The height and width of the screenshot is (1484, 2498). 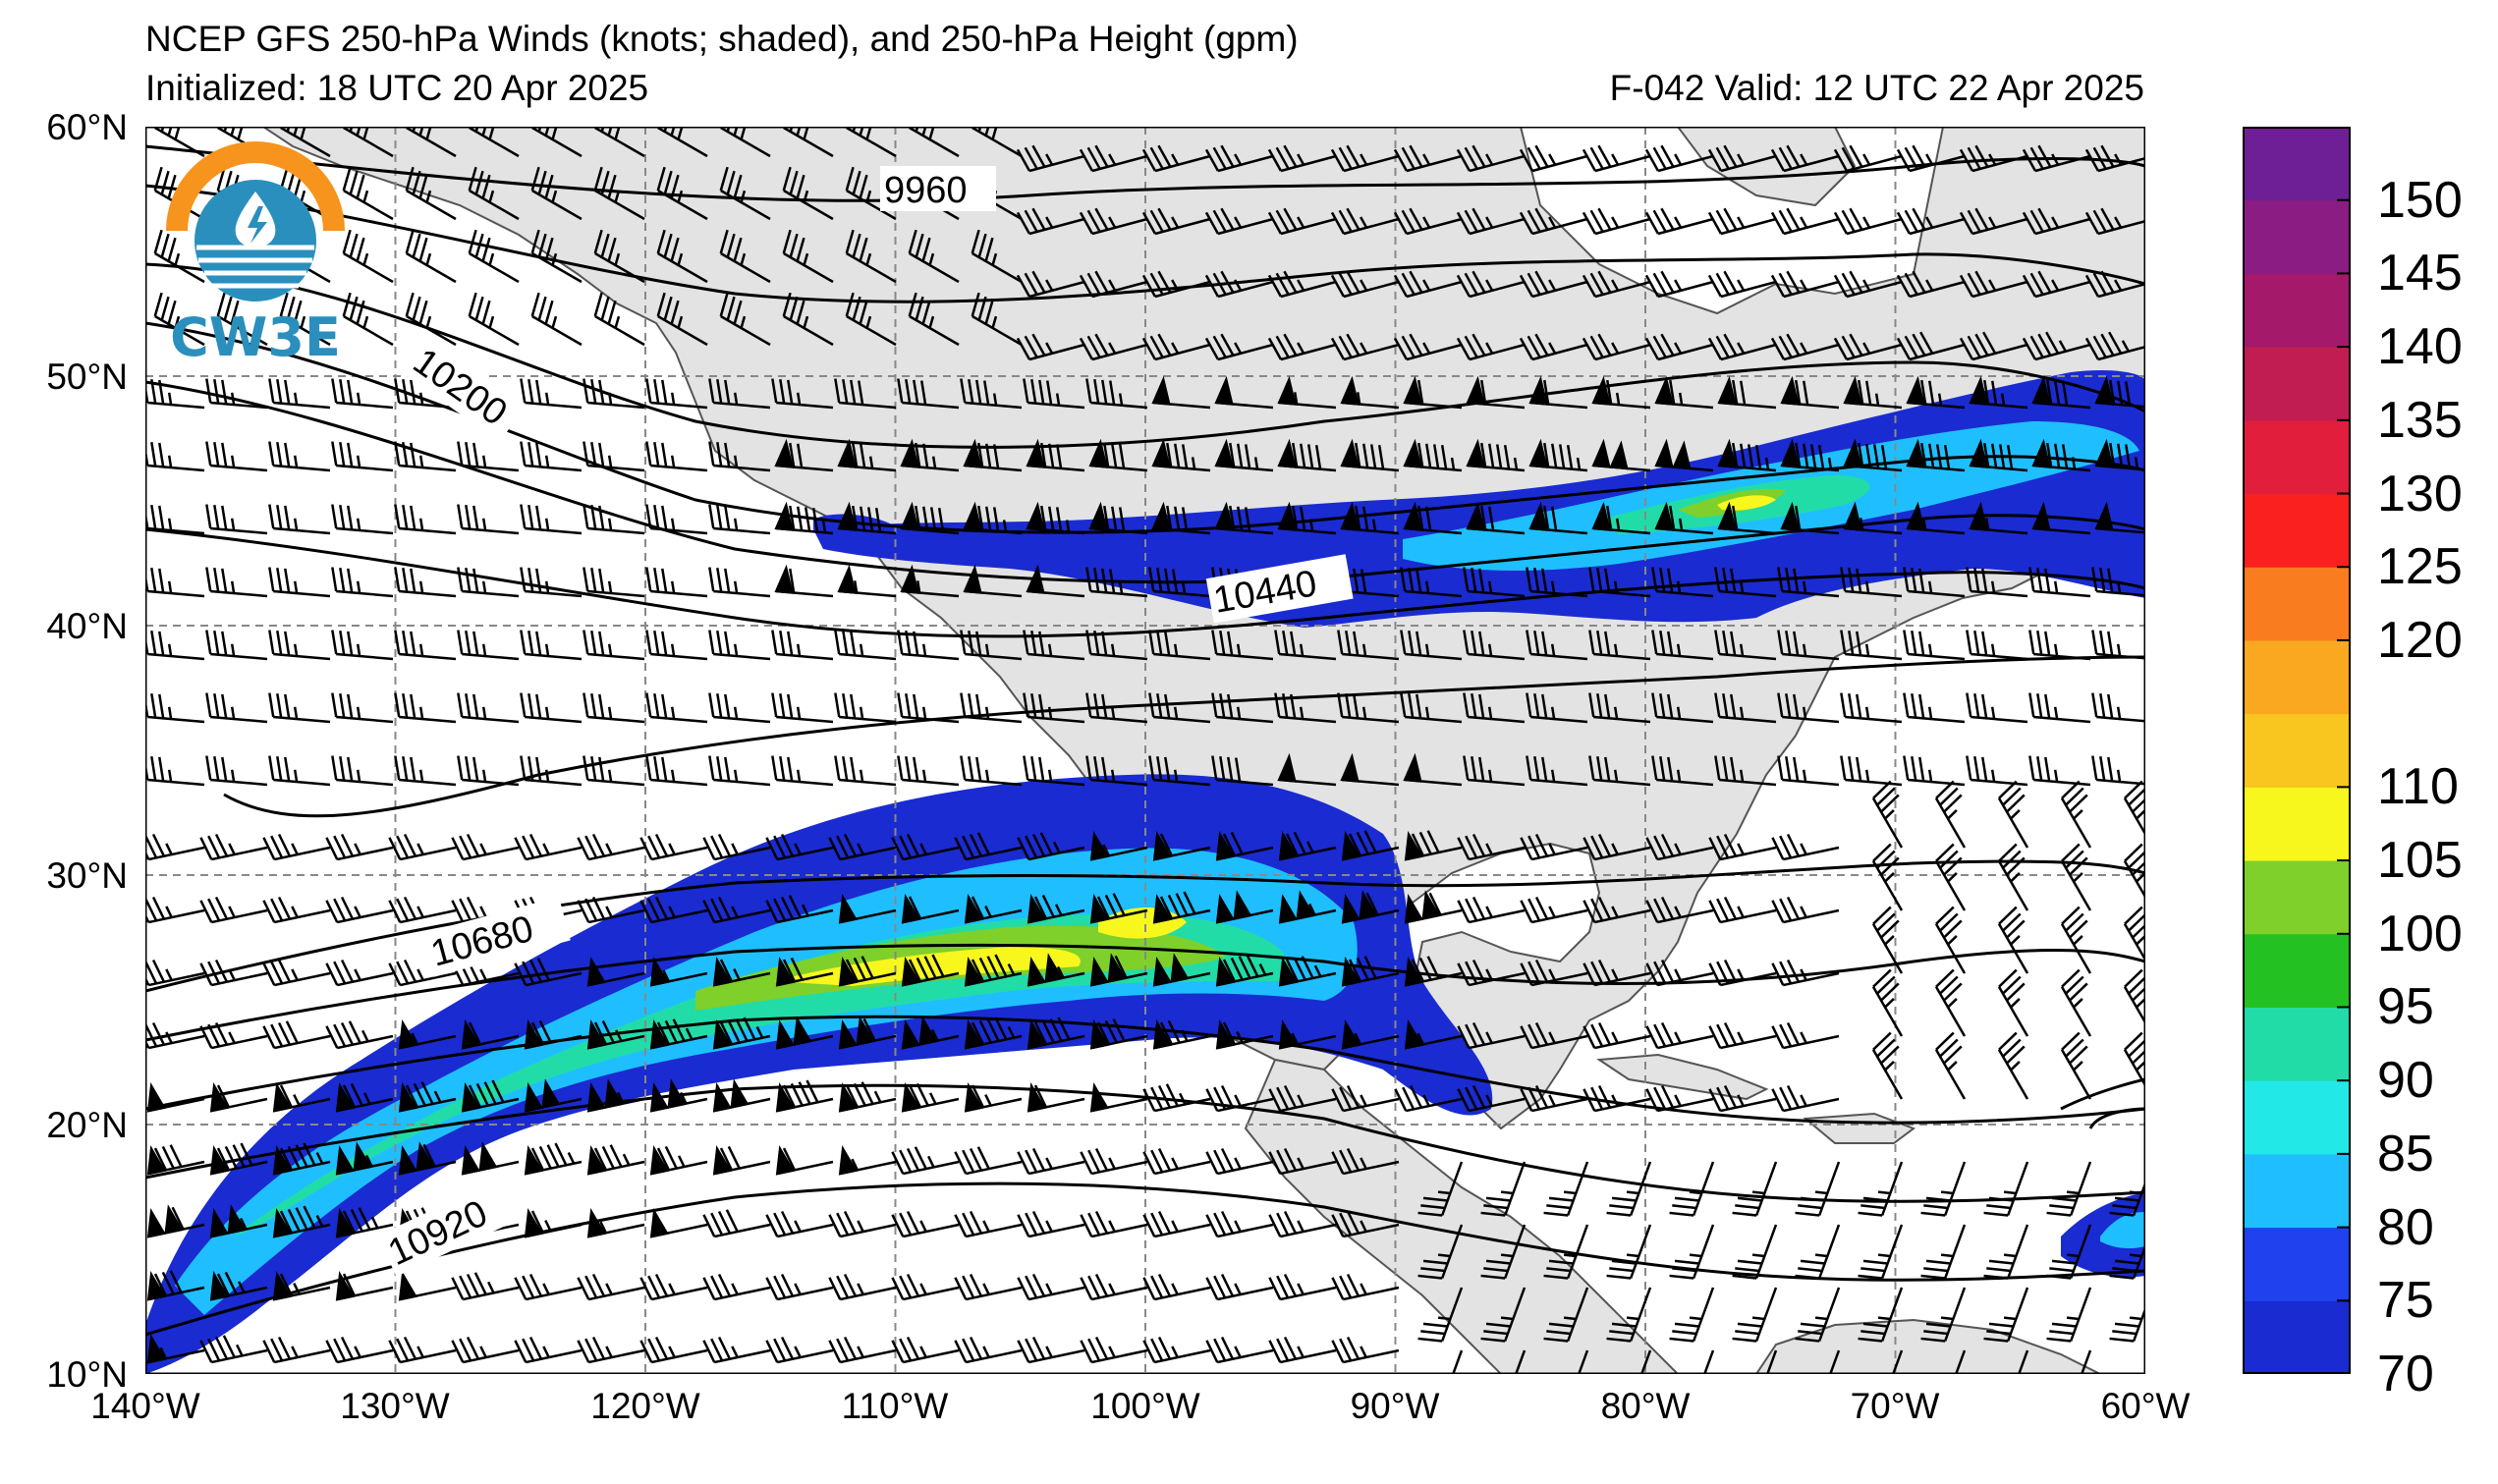 What do you see at coordinates (1927, 1346) in the screenshot?
I see `south-america-land` at bounding box center [1927, 1346].